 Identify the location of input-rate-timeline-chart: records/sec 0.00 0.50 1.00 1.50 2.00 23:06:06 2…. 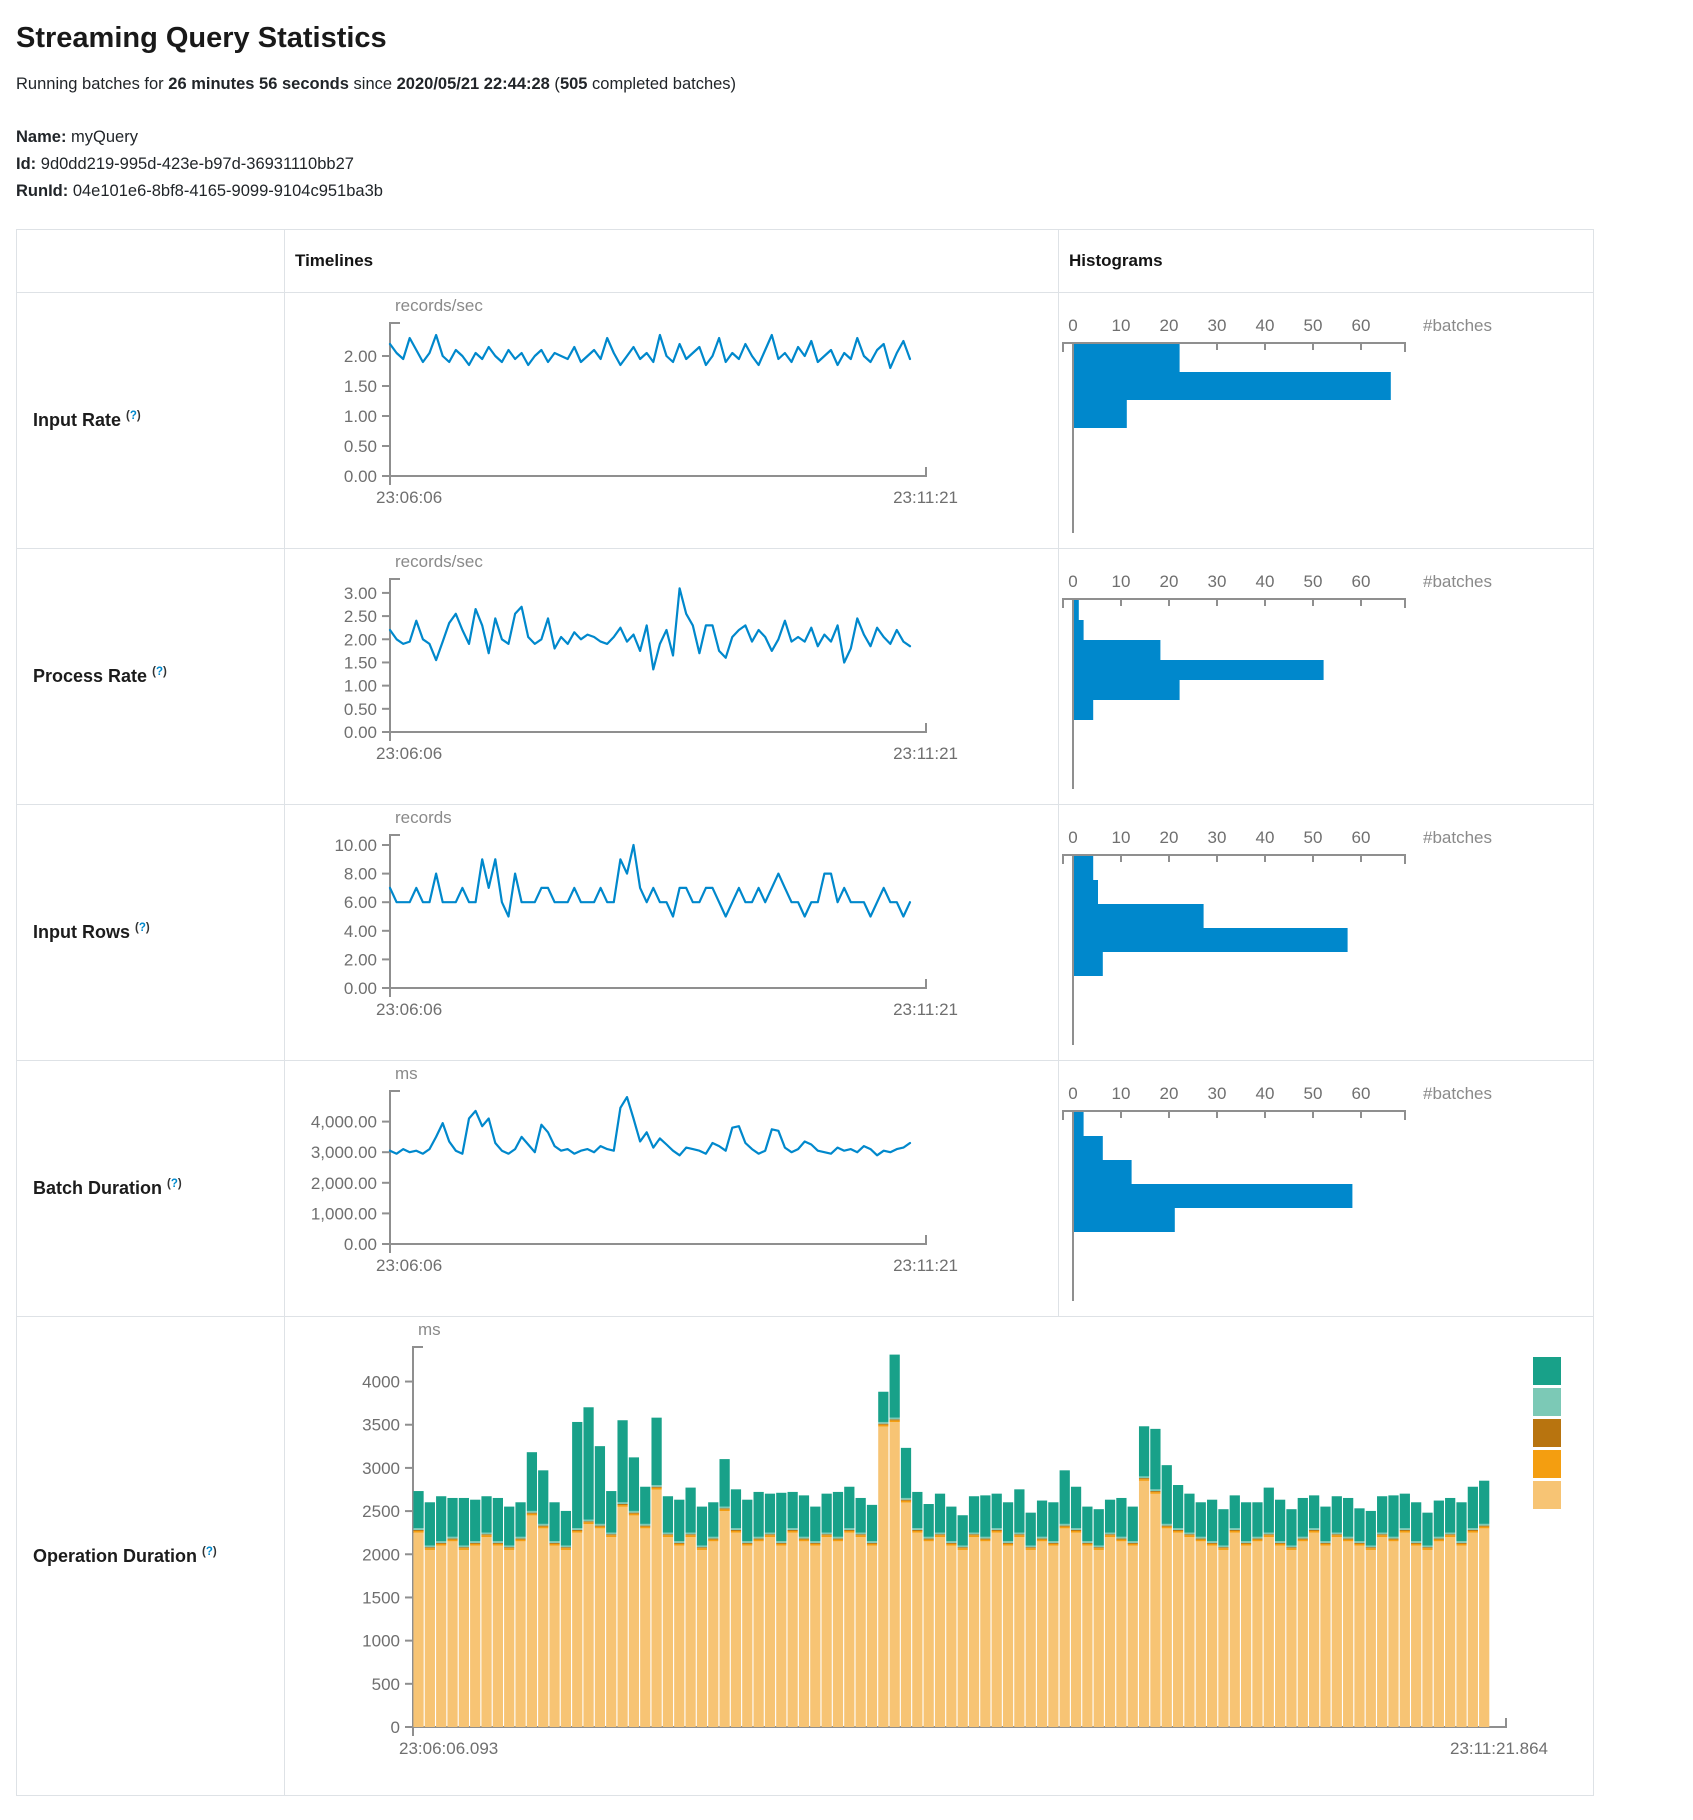
(672, 421).